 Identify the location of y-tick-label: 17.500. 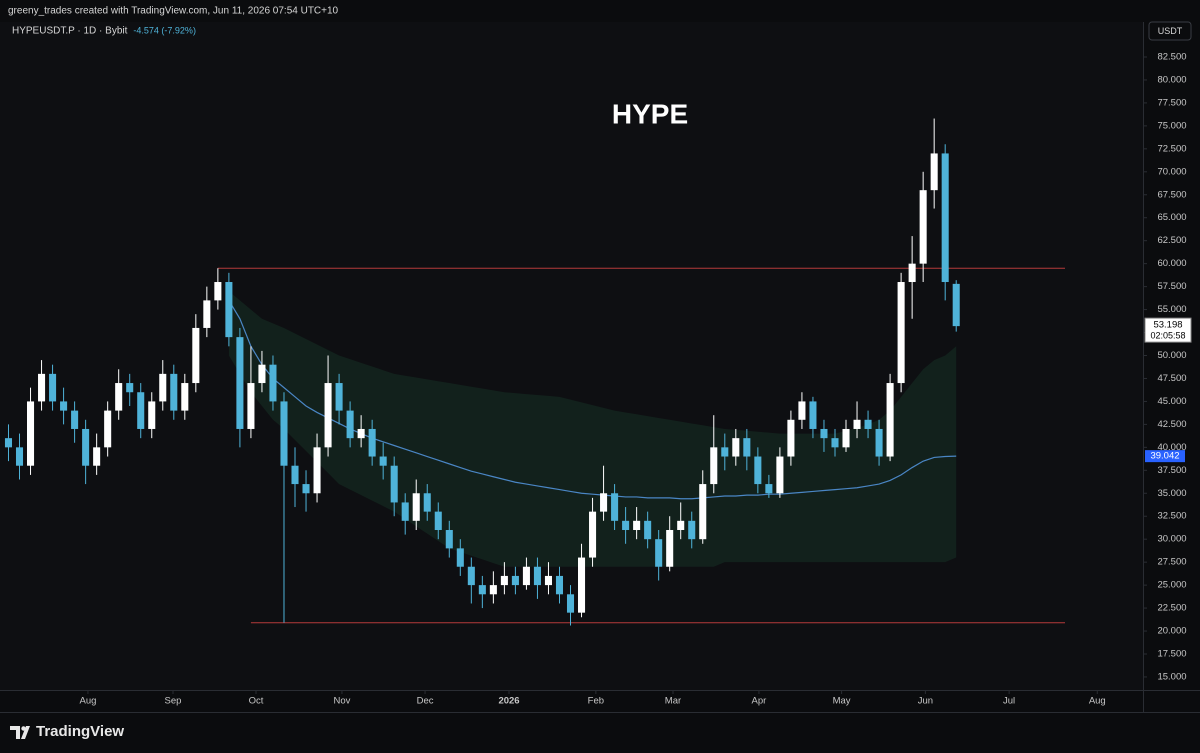
(1171, 654).